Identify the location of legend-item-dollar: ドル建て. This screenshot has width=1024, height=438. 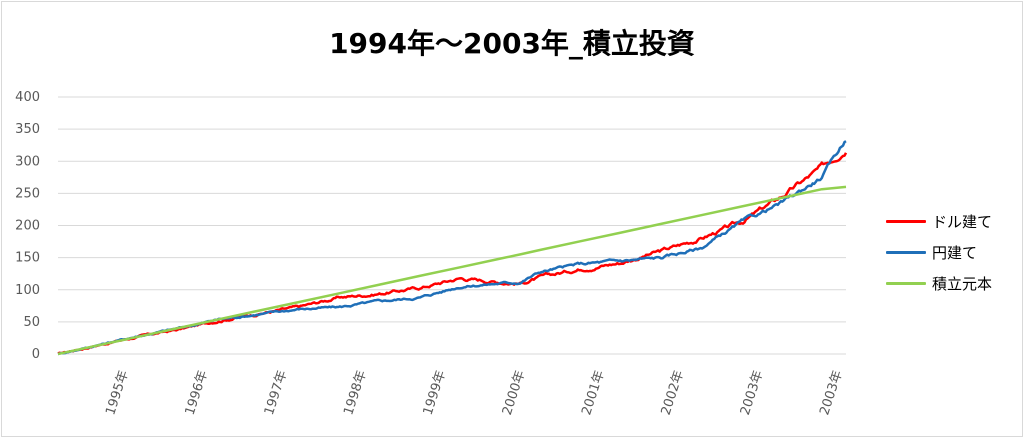
(939, 221).